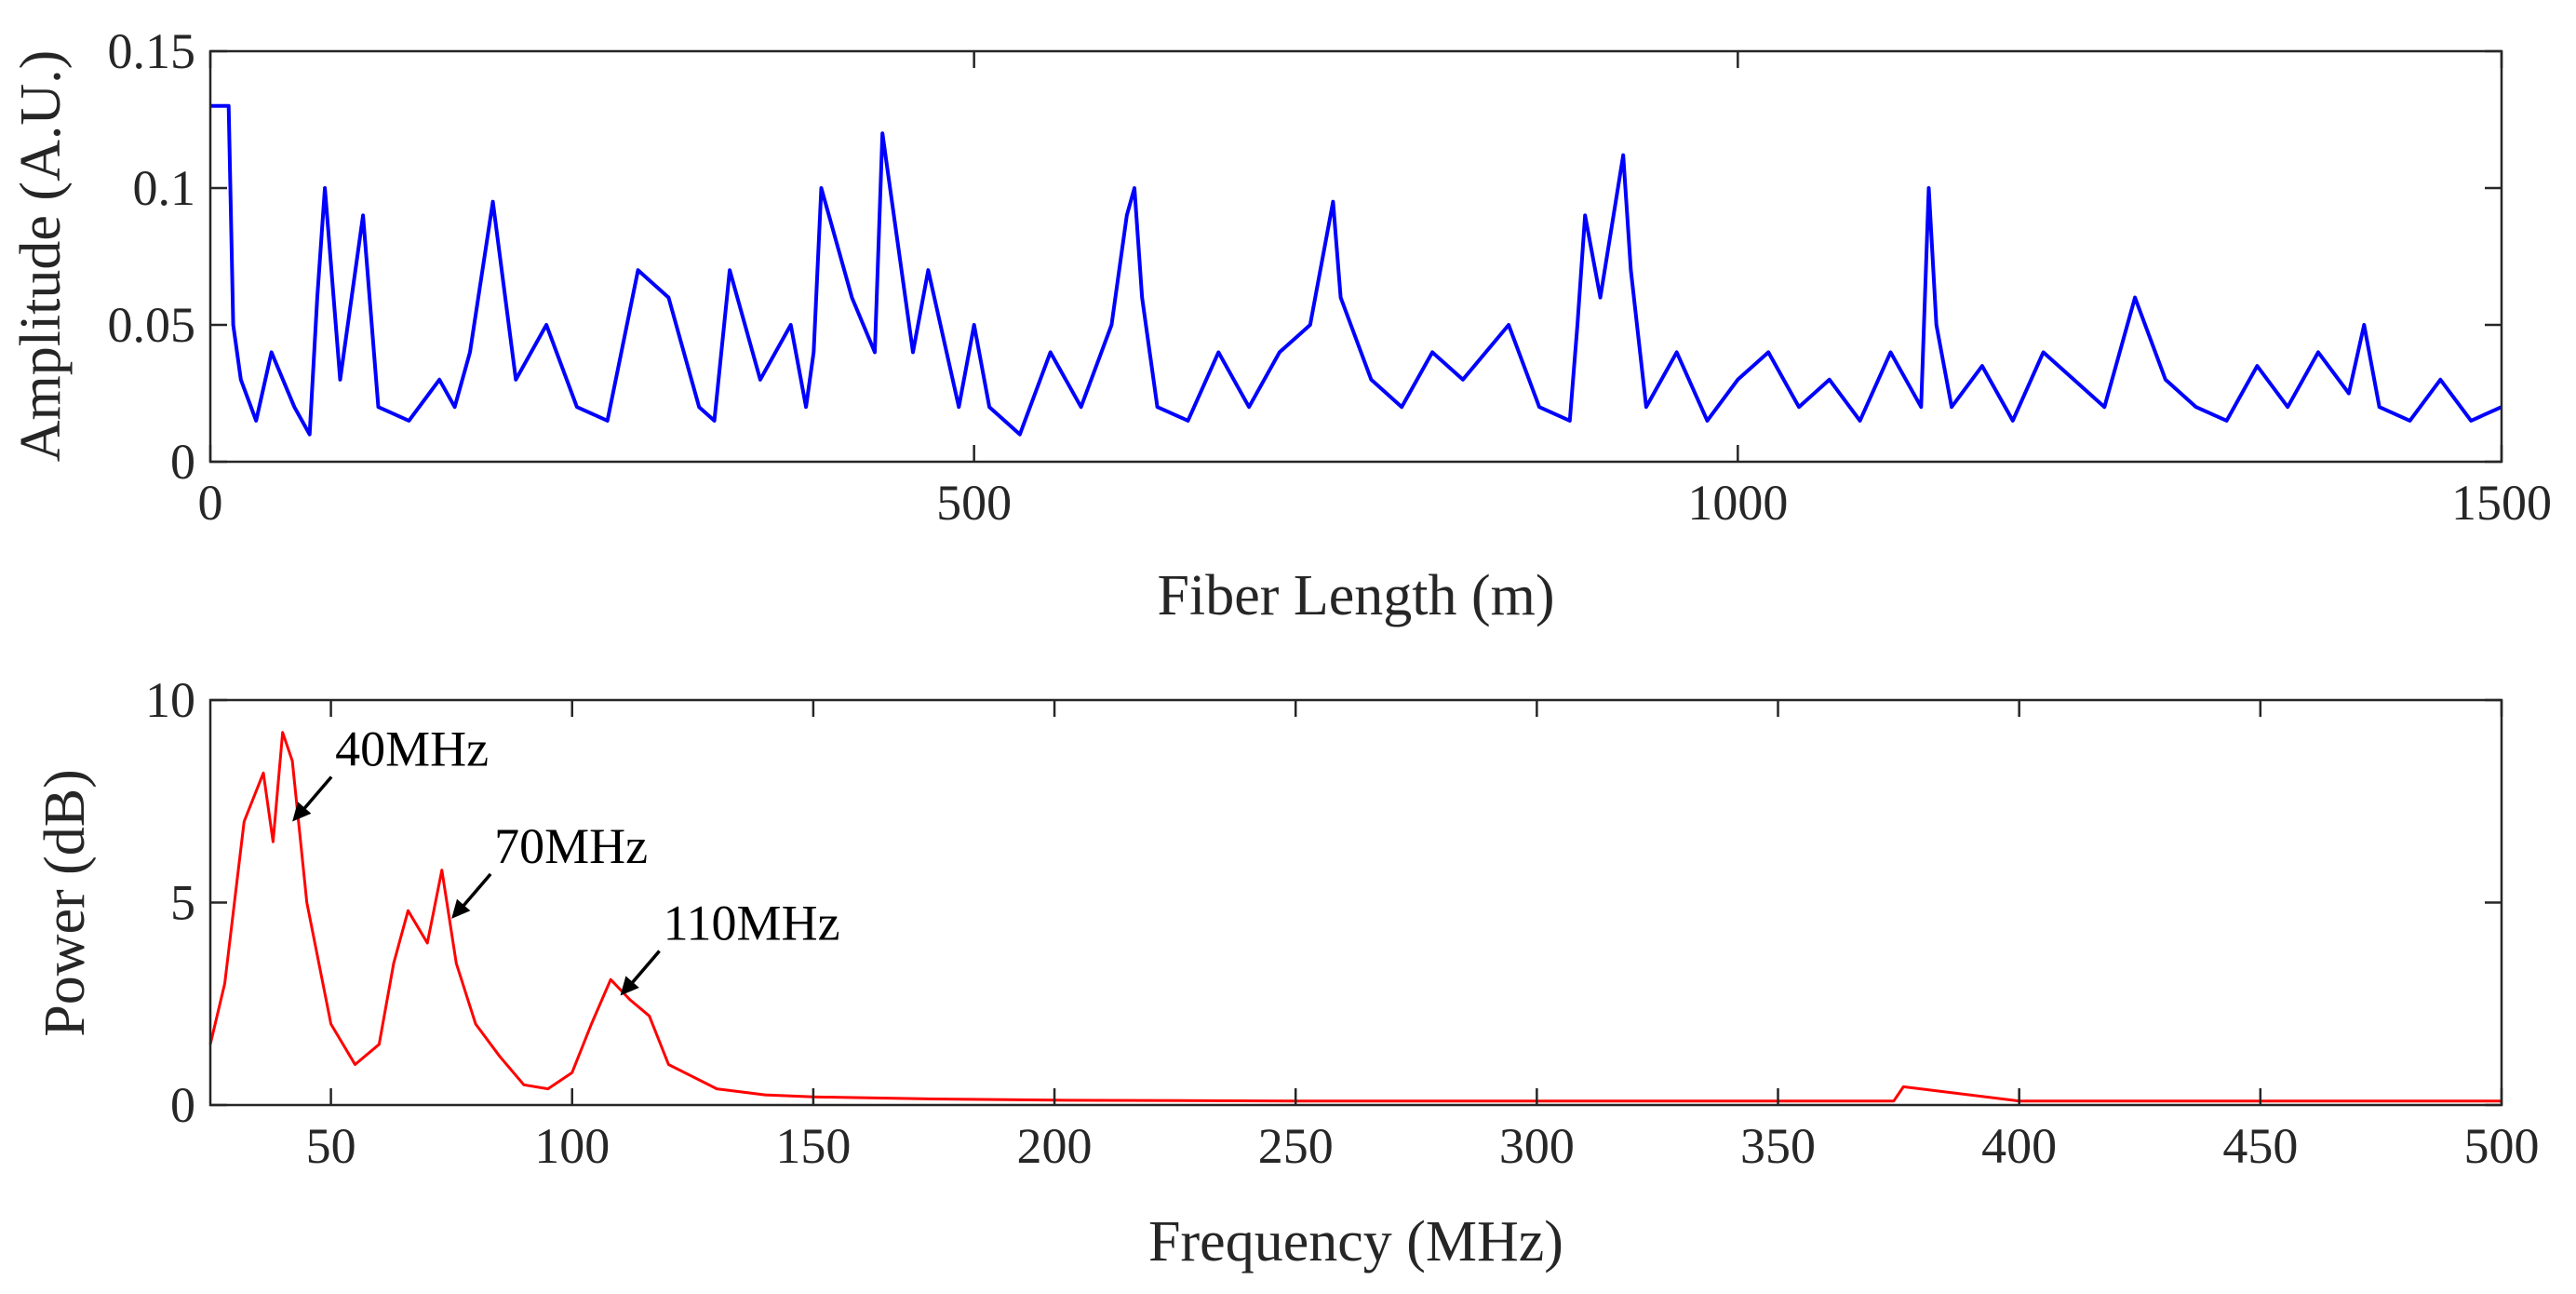  Describe the element at coordinates (974, 503) in the screenshot. I see `amplitude-x-tick-label: 500` at that location.